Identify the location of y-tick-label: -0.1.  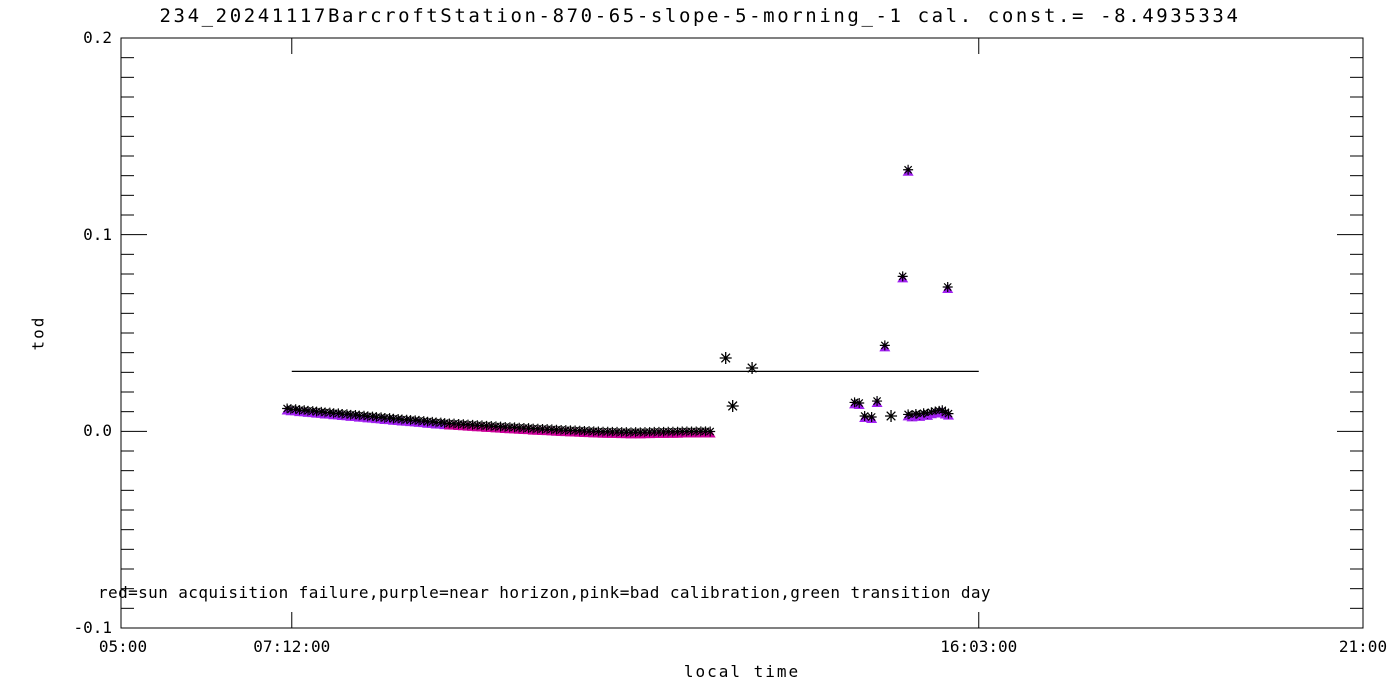
(92, 627).